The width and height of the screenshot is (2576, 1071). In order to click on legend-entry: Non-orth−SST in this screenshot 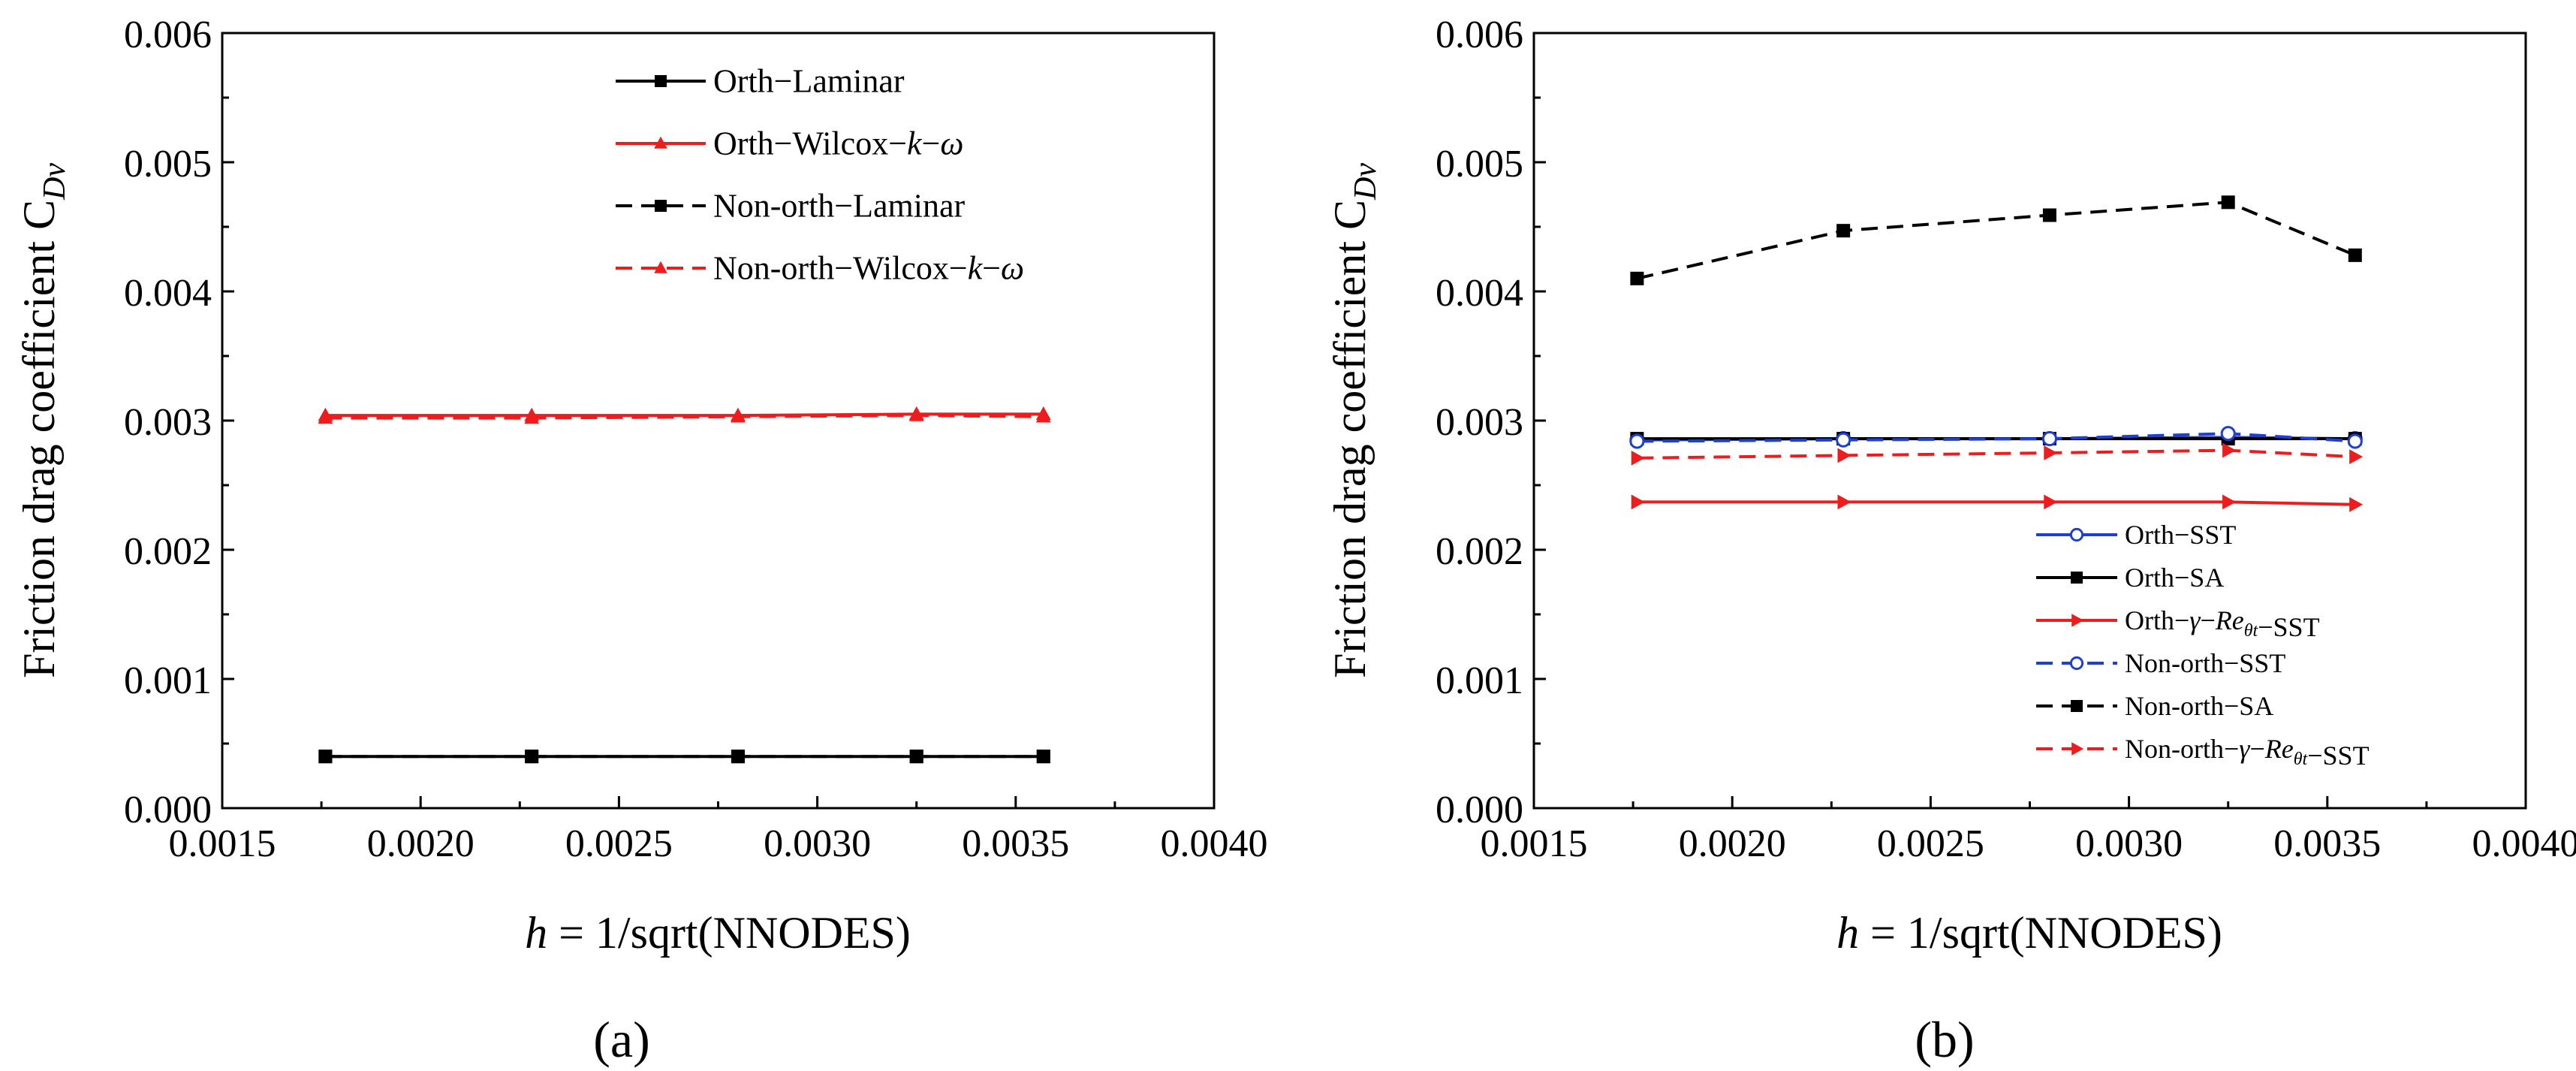, I will do `click(2160, 663)`.